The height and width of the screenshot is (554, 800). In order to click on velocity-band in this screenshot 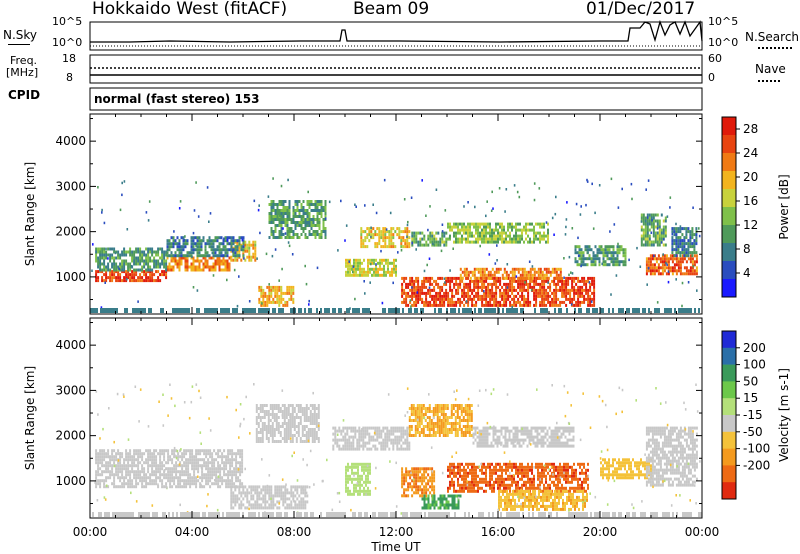, I will do `click(269, 497)`.